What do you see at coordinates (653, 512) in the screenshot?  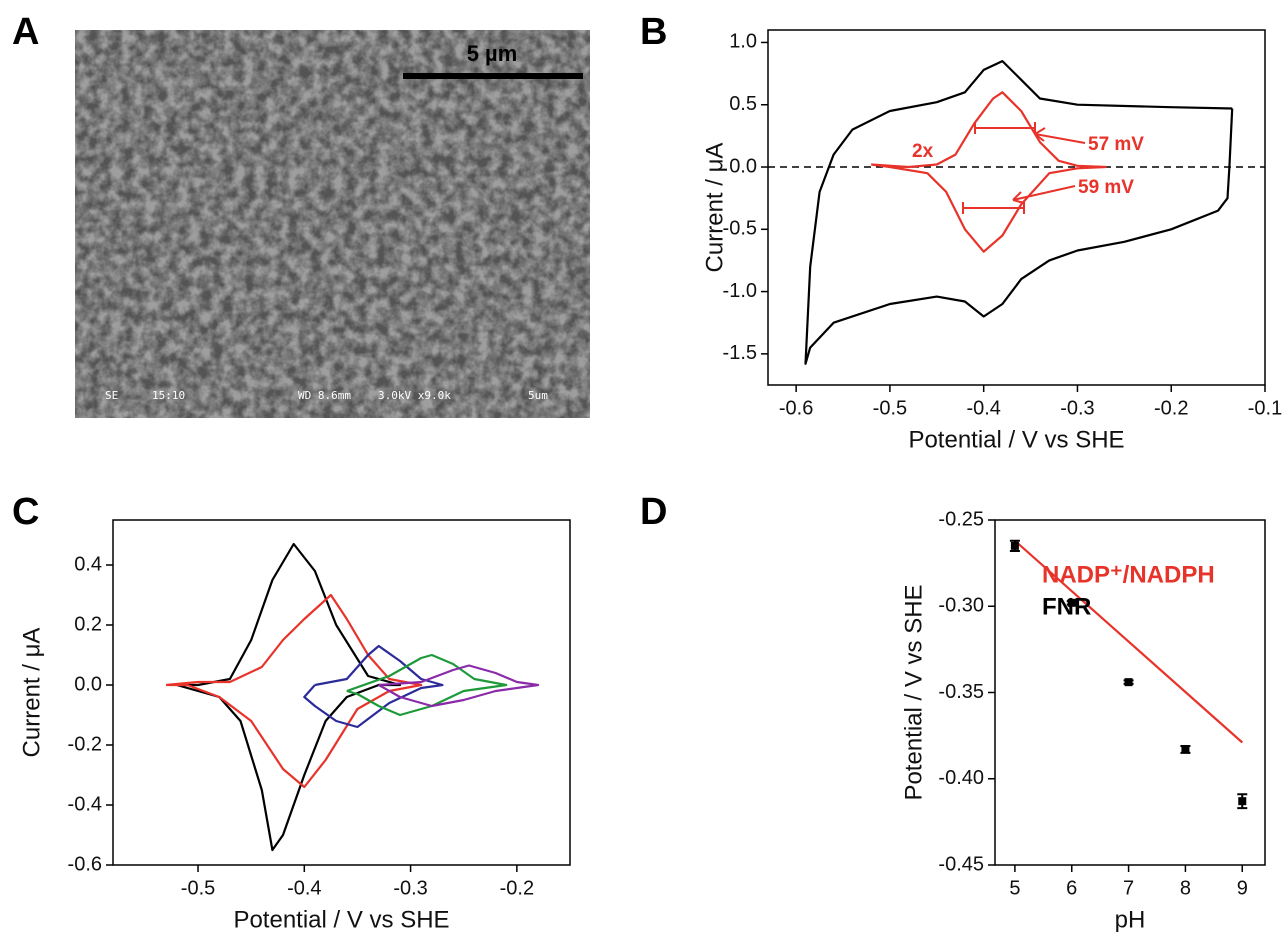 I see `panel-label: D` at bounding box center [653, 512].